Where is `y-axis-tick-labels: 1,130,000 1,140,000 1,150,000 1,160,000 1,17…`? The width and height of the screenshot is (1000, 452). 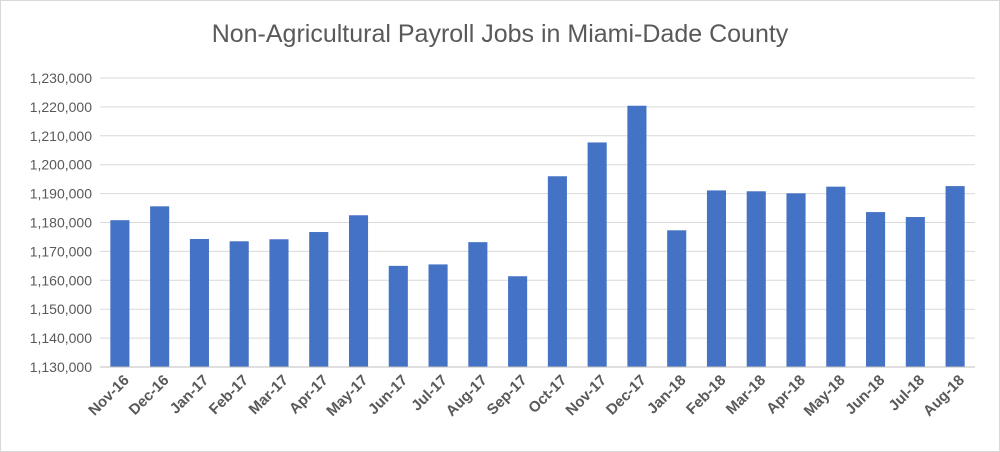
y-axis-tick-labels: 1,130,000 1,140,000 1,150,000 1,160,000 1,17… is located at coordinates (61, 222).